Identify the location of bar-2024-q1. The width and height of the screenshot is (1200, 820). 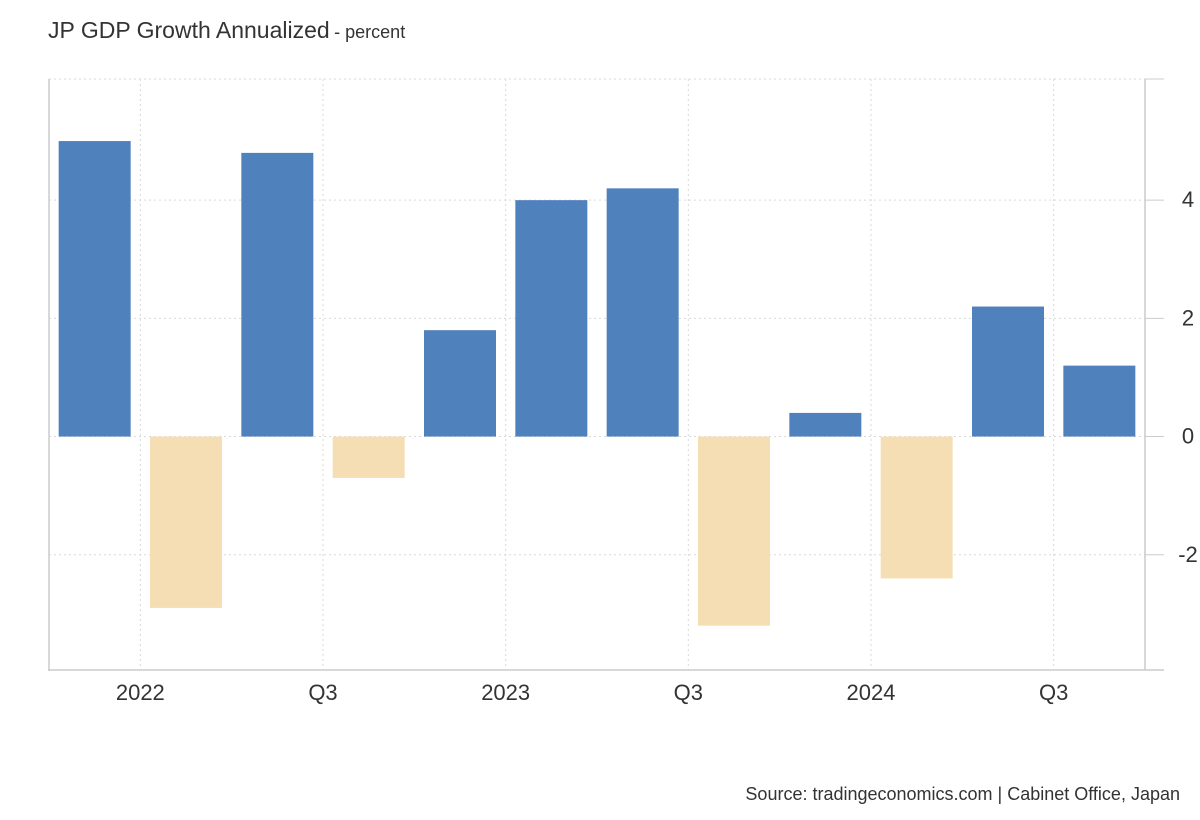
(916, 507).